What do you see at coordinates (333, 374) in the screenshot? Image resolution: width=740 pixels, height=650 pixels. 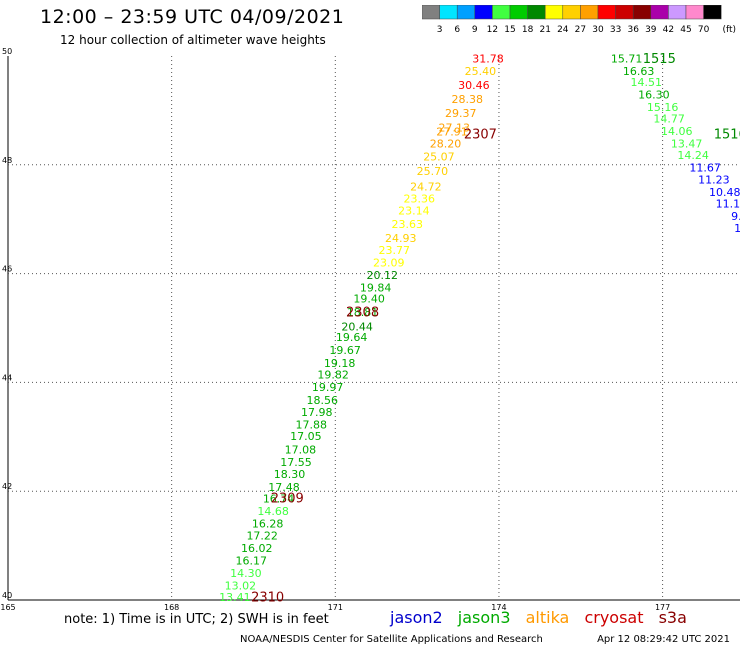 I see `wave-height-label: 19.82` at bounding box center [333, 374].